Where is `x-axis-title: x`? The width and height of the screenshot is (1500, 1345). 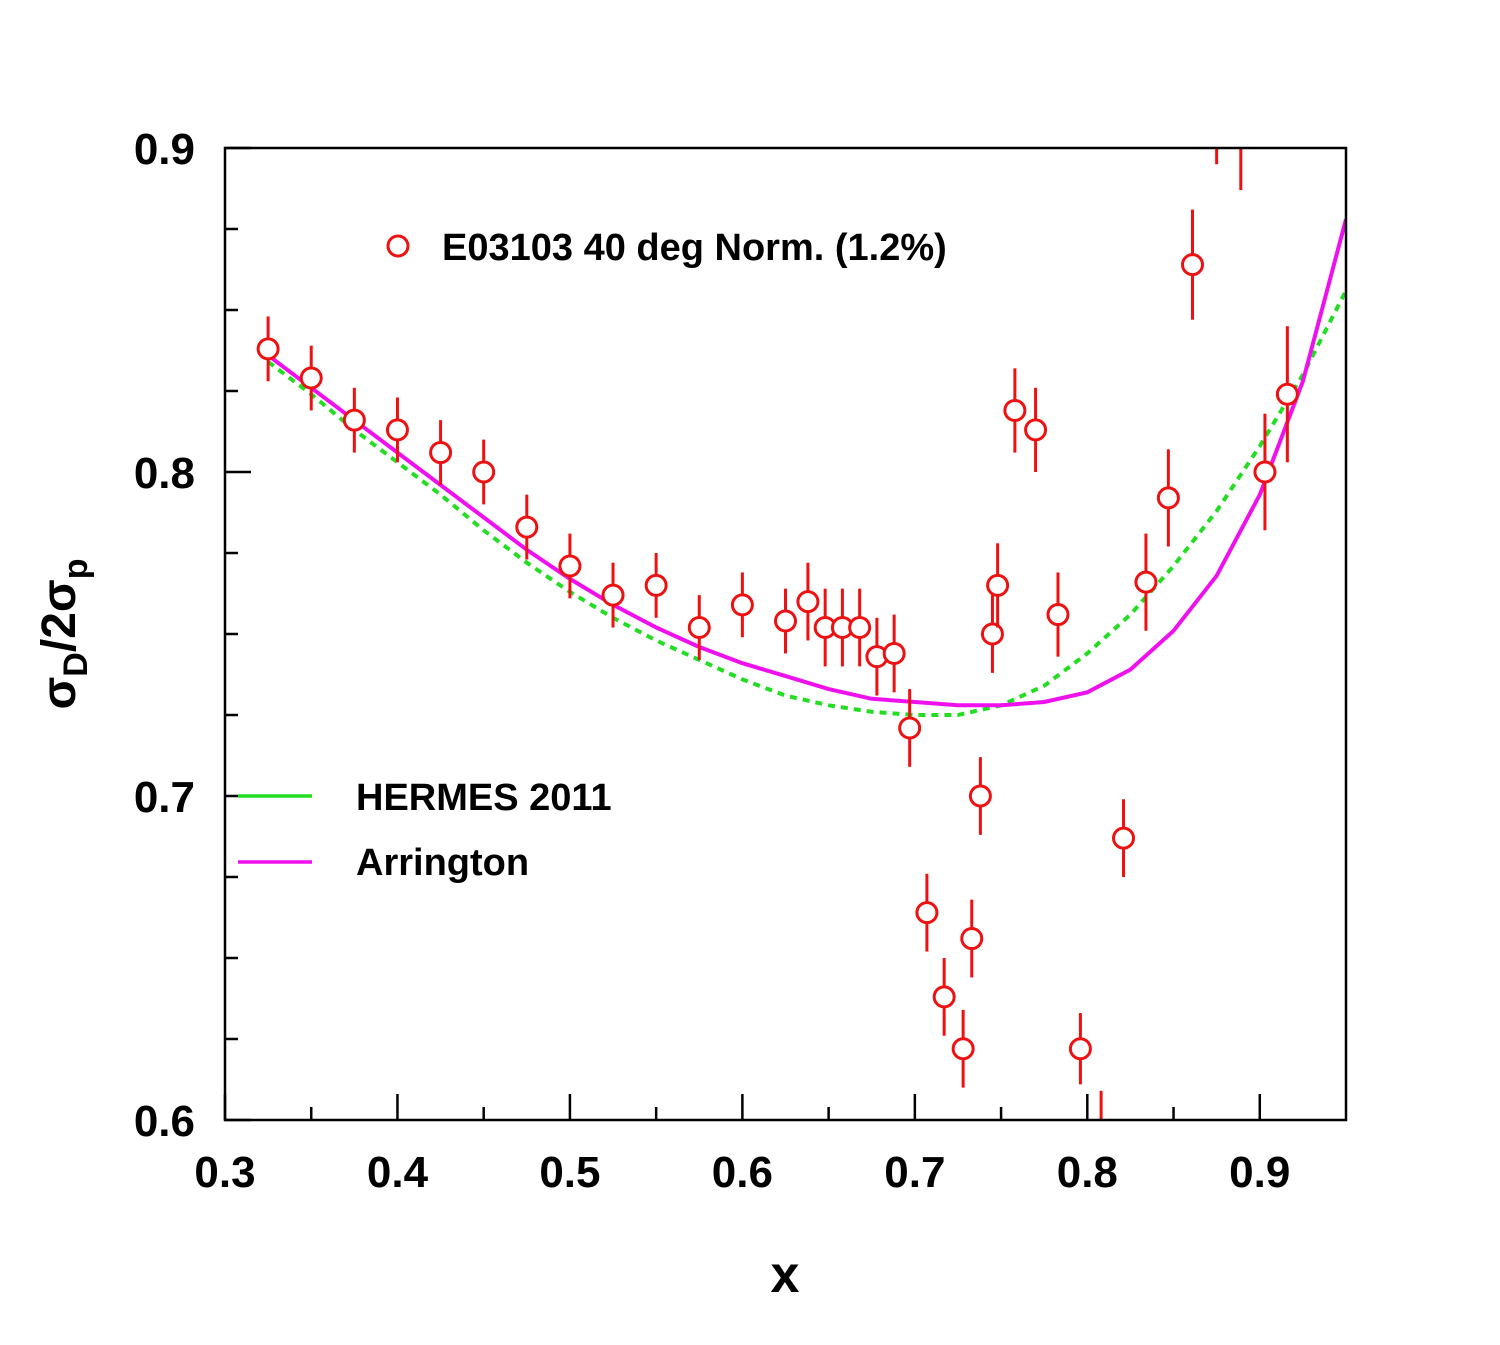 x-axis-title: x is located at coordinates (785, 1275).